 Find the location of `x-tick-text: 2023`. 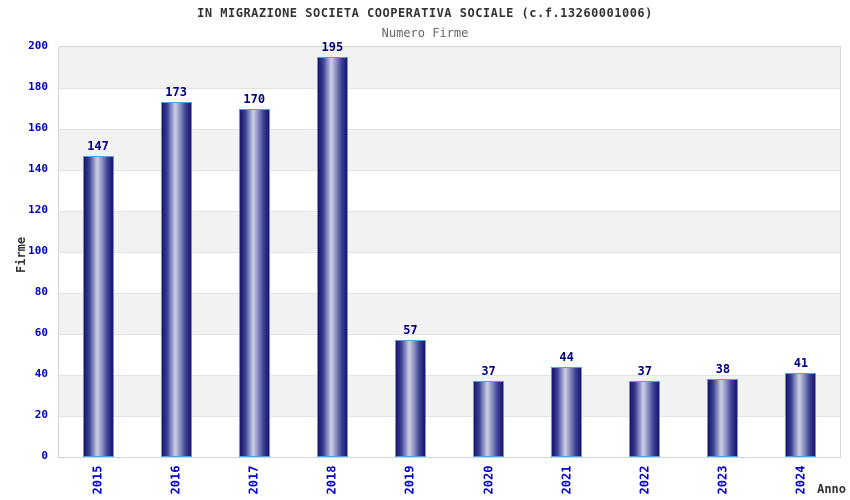

x-tick-text: 2023 is located at coordinates (722, 480).